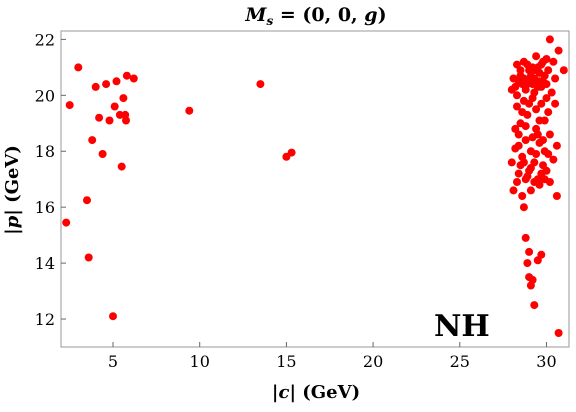 The image size is (576, 412). Describe the element at coordinates (45, 207) in the screenshot. I see `y-tick-label: 16` at that location.